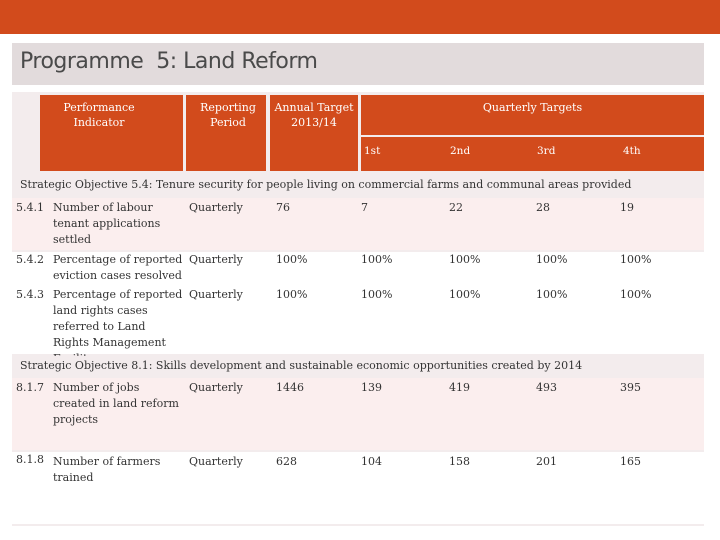  What do you see at coordinates (371, 387) in the screenshot?
I see `row-q1: 139` at bounding box center [371, 387].